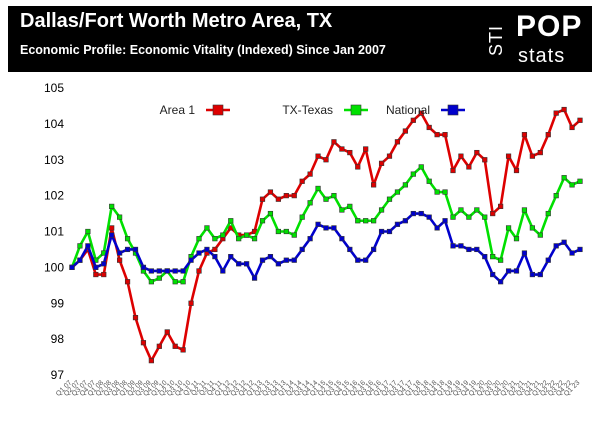 This screenshot has height=421, width=600. Describe the element at coordinates (453, 110) in the screenshot. I see `legend-marker` at that location.